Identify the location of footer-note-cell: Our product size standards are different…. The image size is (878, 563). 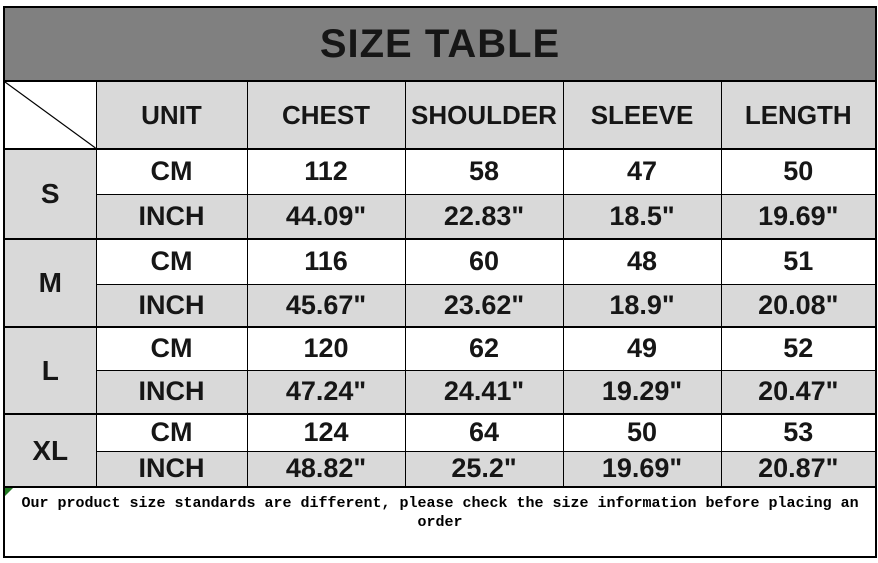
(440, 522).